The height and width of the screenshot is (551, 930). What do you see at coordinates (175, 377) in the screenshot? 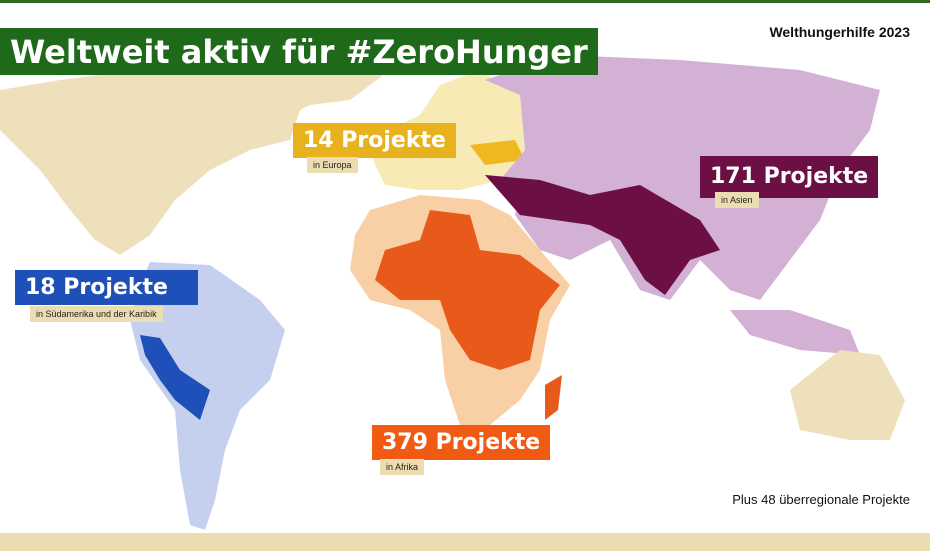
I see `andes-countries` at bounding box center [175, 377].